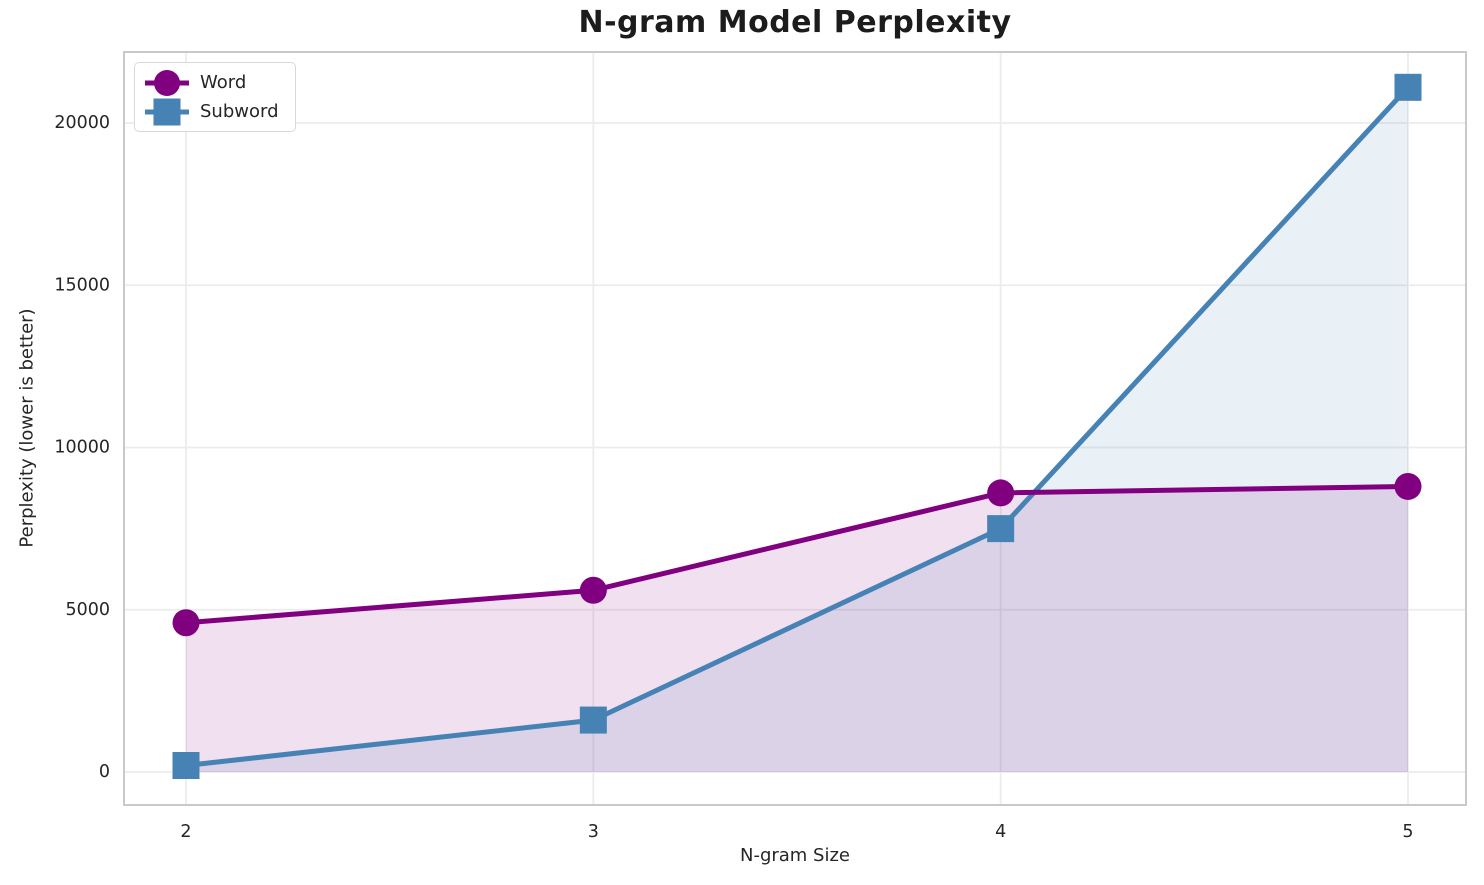 The height and width of the screenshot is (885, 1484). I want to click on x-tick-label: 3, so click(593, 832).